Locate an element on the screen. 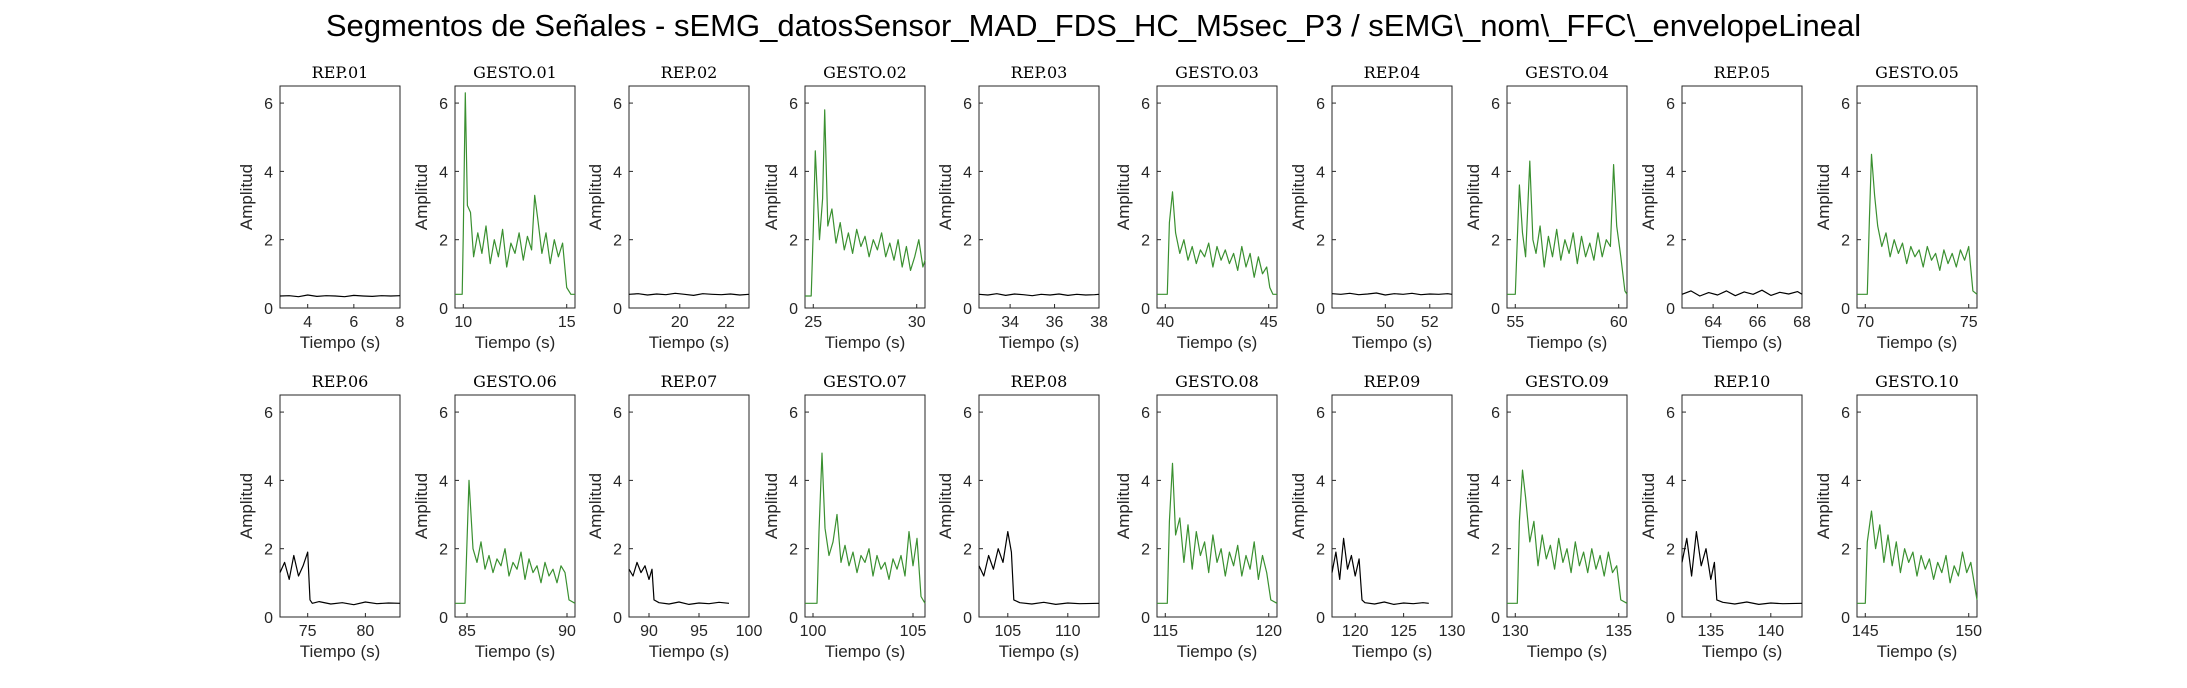 The image size is (2187, 688). x-tick-label: 22 is located at coordinates (726, 322).